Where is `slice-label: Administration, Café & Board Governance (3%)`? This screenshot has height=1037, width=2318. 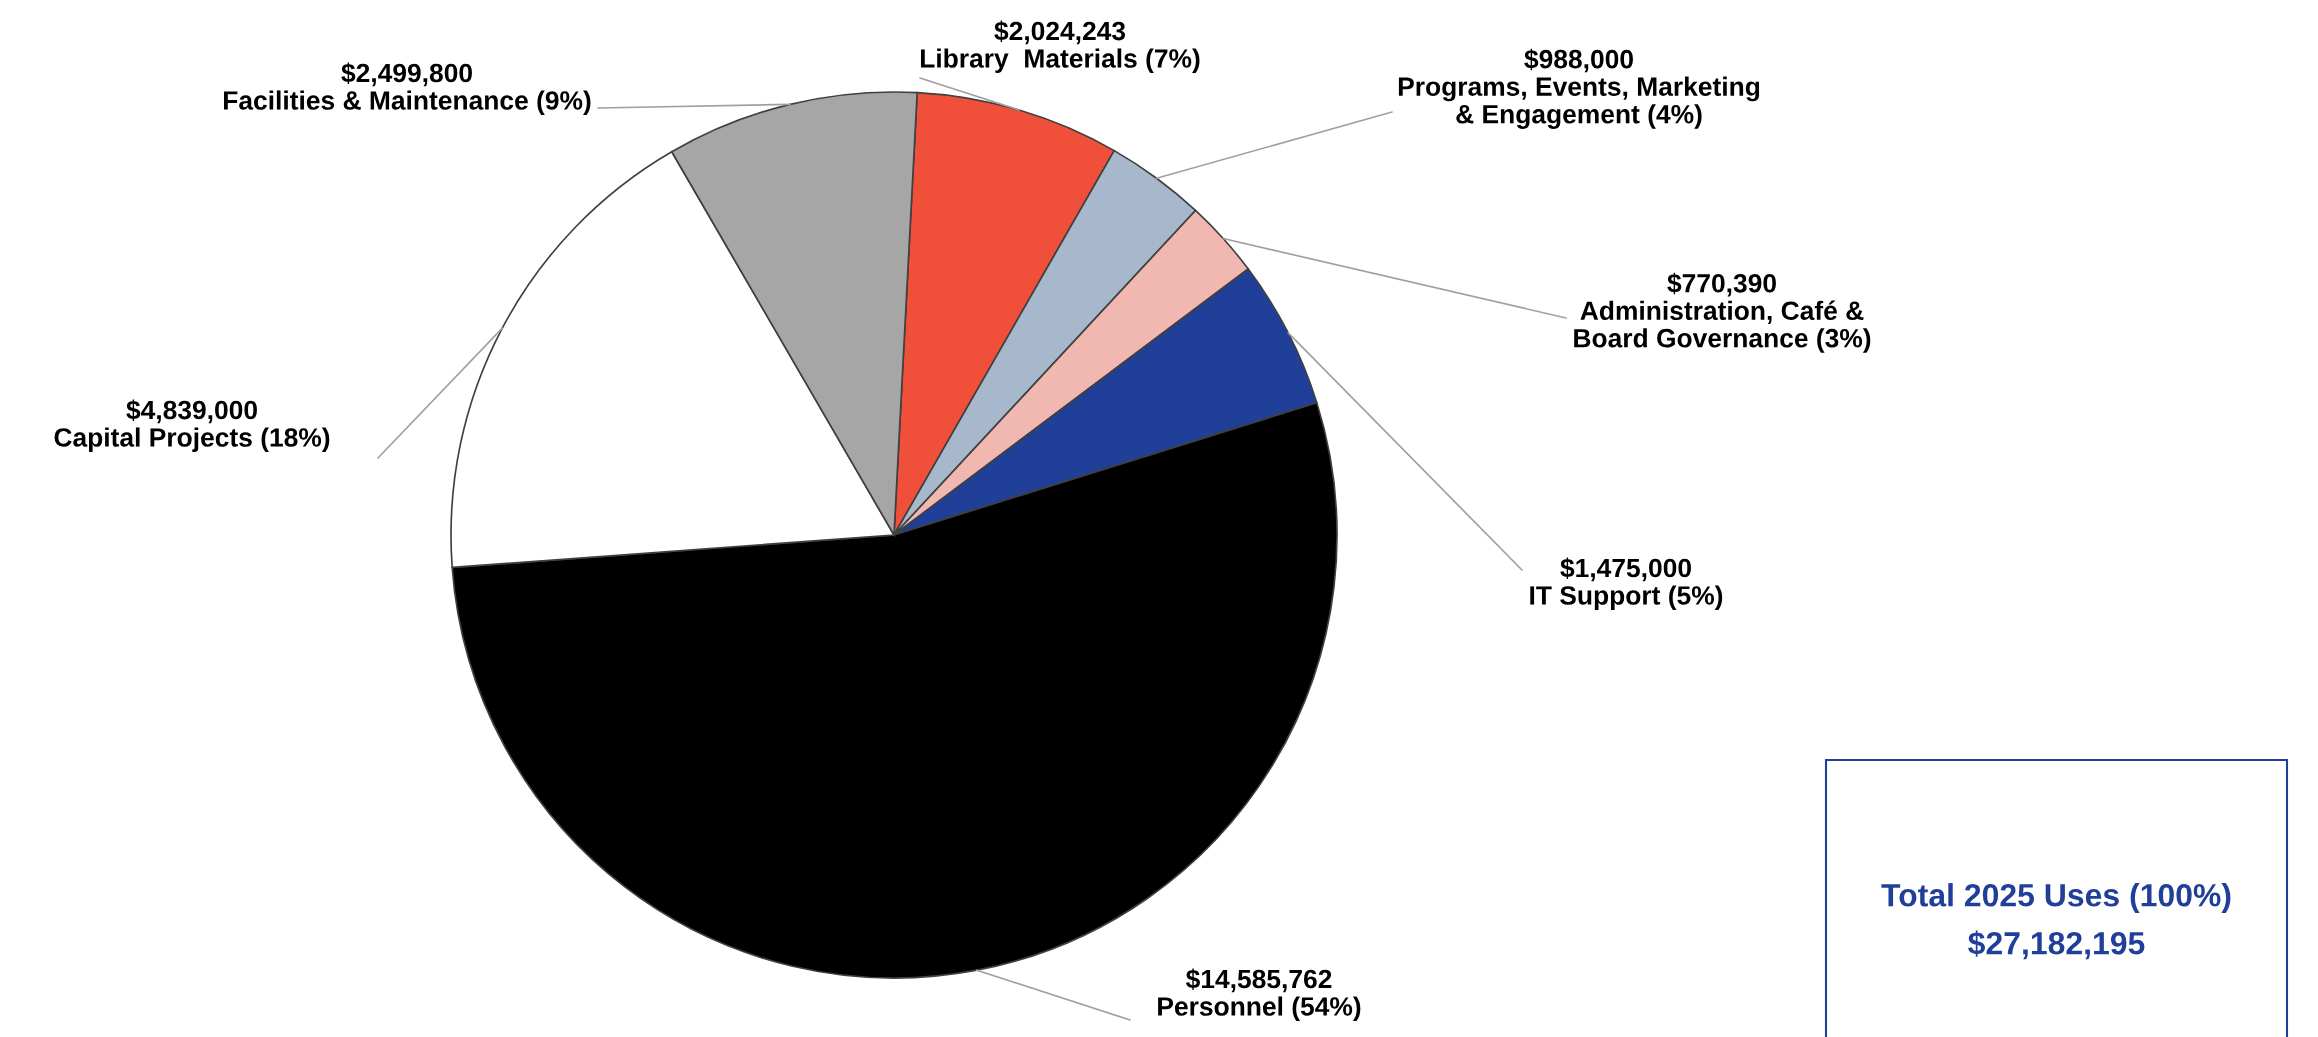 slice-label: Administration, Café & Board Governance (3%) is located at coordinates (1722, 326).